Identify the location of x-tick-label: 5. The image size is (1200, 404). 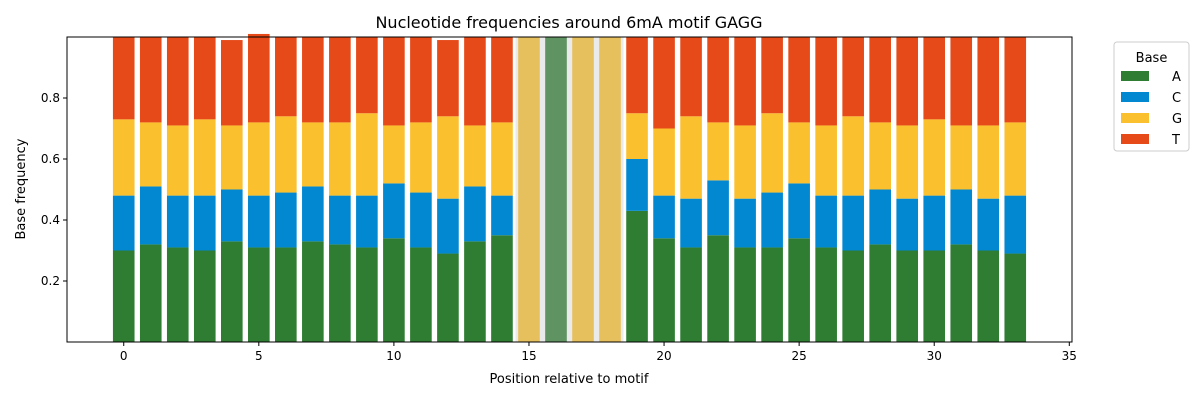
(259, 356).